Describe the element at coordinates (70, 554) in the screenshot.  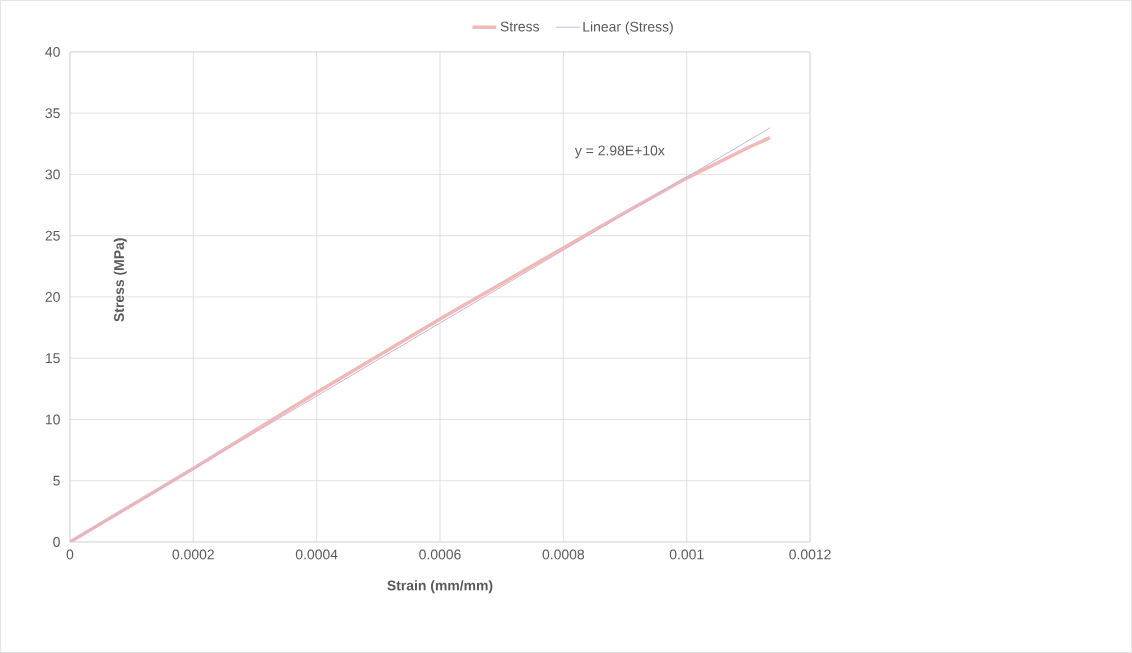
I see `x-tick-label: 0` at that location.